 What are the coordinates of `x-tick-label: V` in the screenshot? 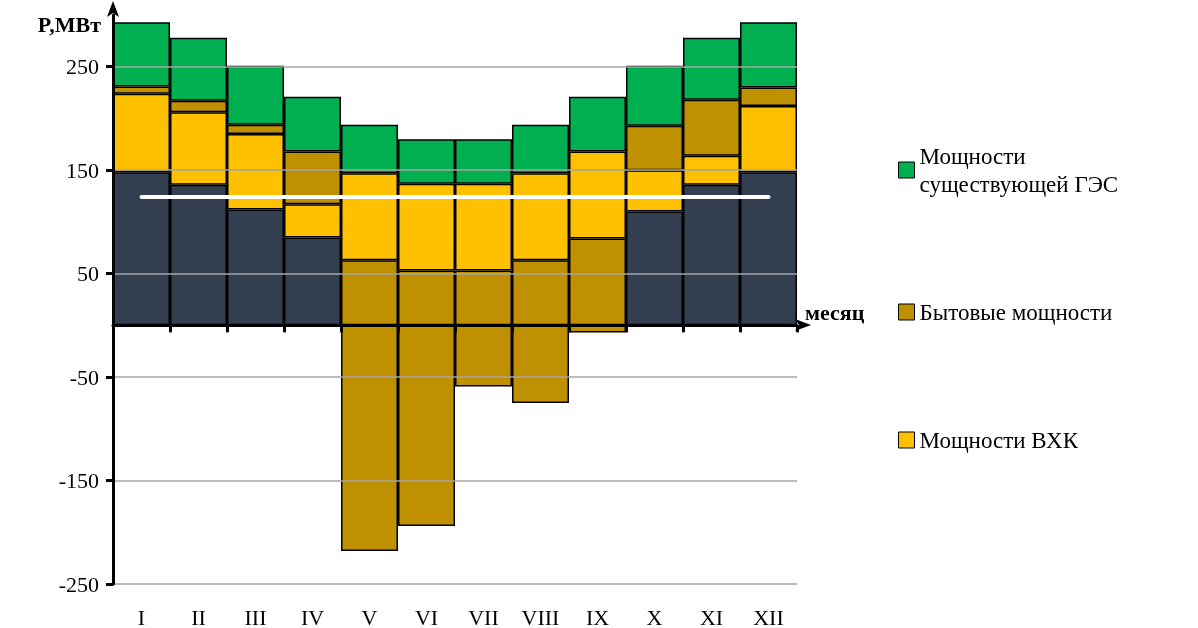 It's located at (369, 616).